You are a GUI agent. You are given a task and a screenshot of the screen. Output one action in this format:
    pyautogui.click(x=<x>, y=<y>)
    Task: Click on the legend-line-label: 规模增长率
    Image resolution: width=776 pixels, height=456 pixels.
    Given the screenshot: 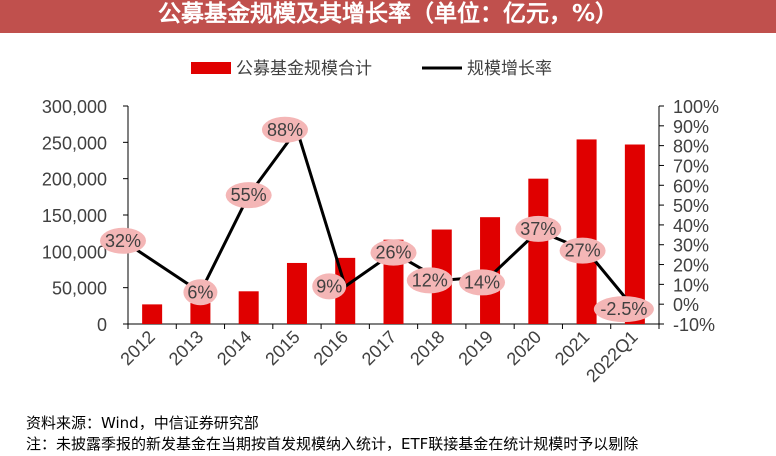 What is the action you would take?
    pyautogui.click(x=509, y=68)
    